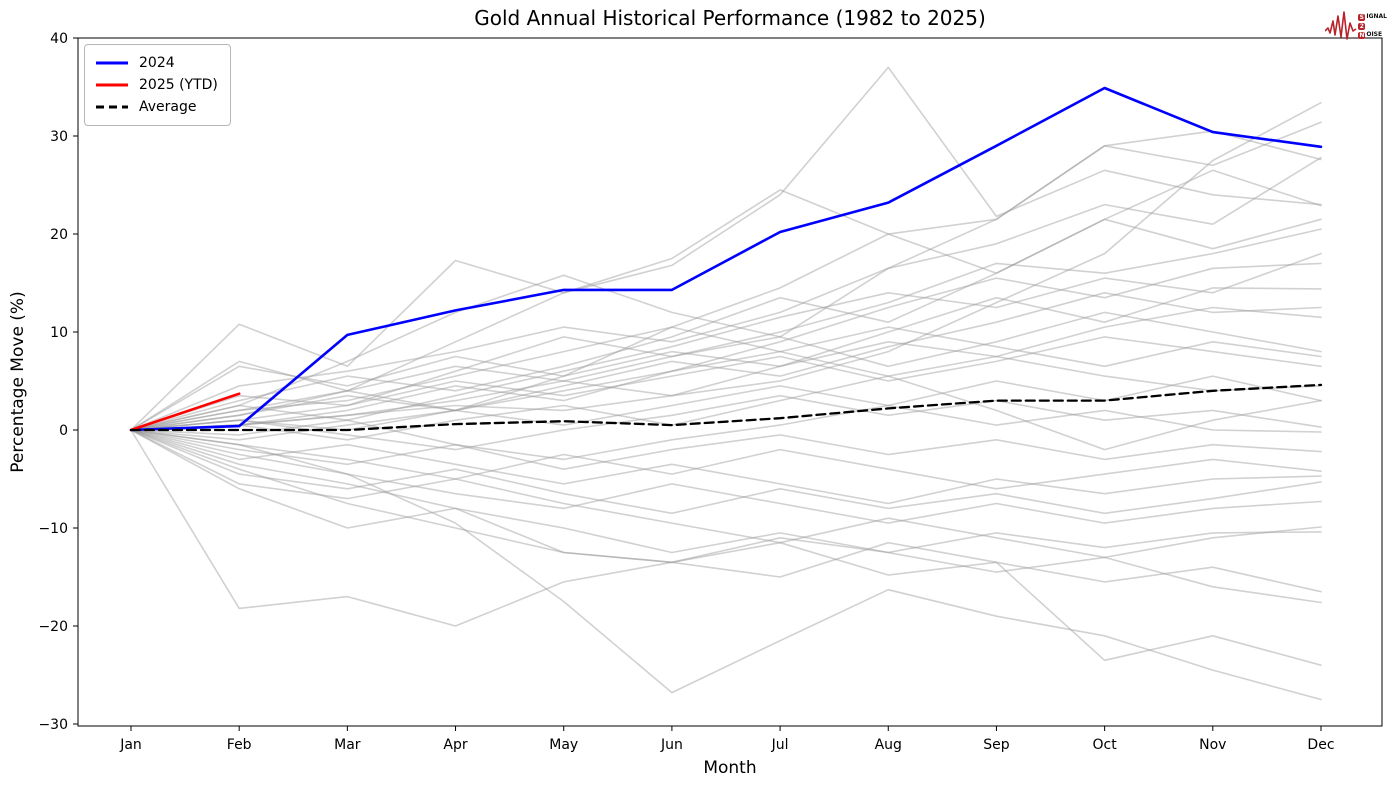 The image size is (1390, 790). Describe the element at coordinates (53, 529) in the screenshot. I see `y-tick-label: −10` at that location.